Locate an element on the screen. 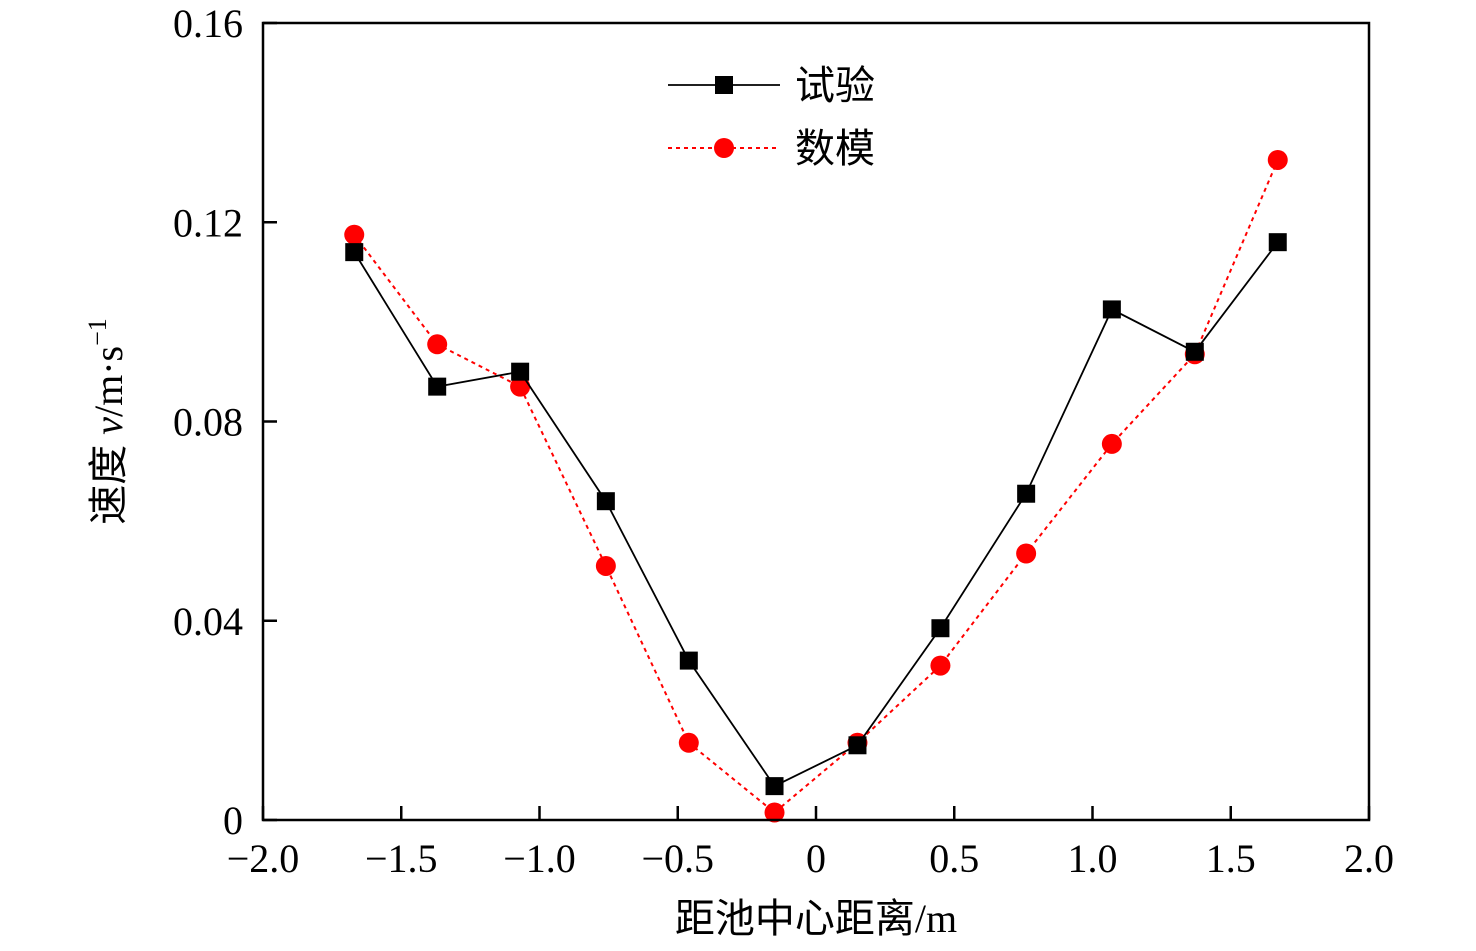  y-axis-title-prefix: 速度 is located at coordinates (108, 480).